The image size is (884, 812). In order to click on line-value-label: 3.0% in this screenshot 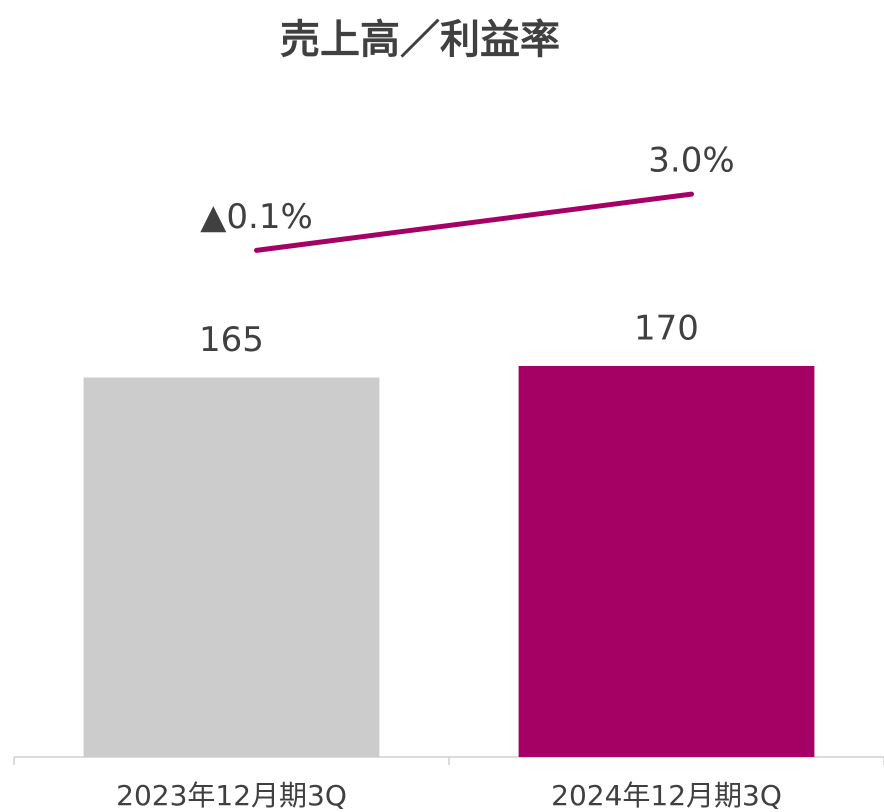, I will do `click(691, 161)`.